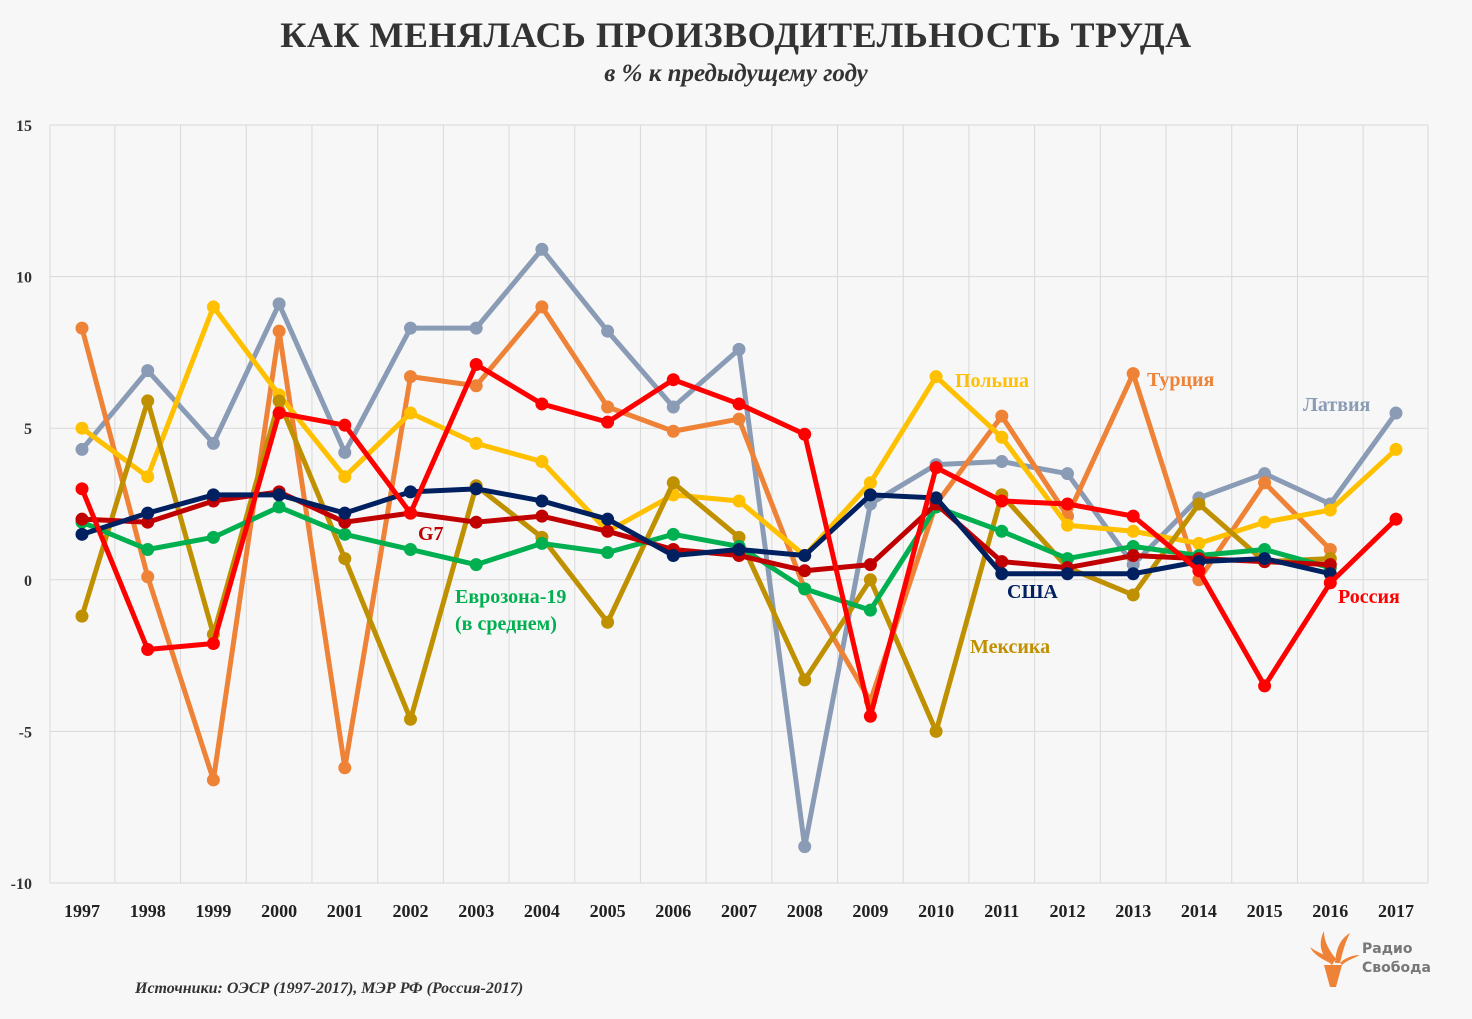 Image resolution: width=1472 pixels, height=1019 pixels. I want to click on y-tick-label: 15, so click(24, 126).